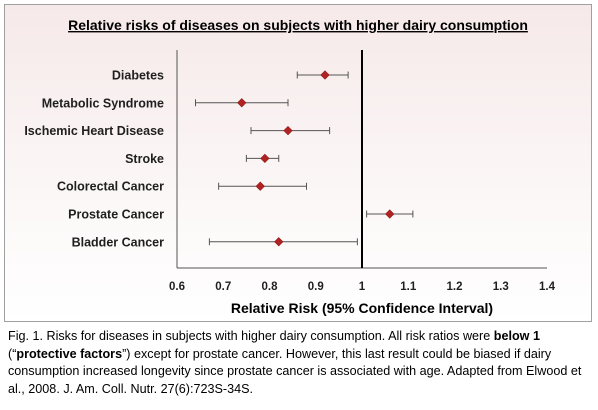 The width and height of the screenshot is (598, 410). I want to click on category-label: Ischemic Heart Disease, so click(94, 131).